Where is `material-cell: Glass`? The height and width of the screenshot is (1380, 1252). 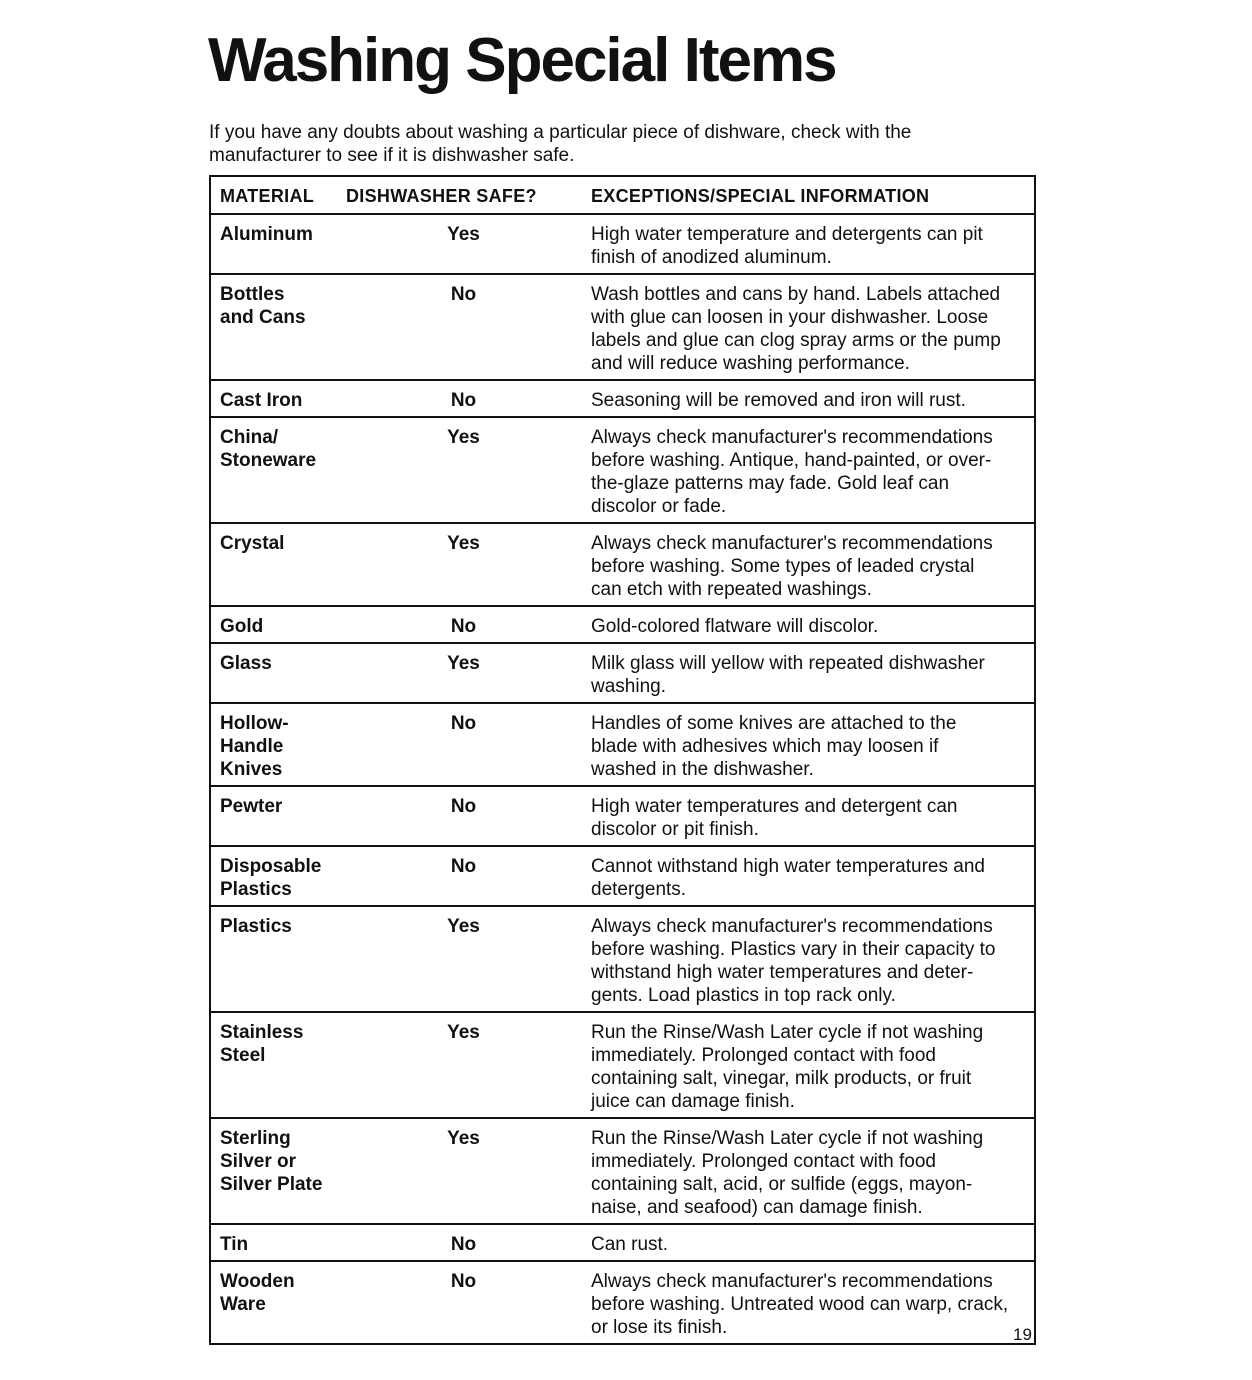
material-cell: Glass is located at coordinates (246, 663).